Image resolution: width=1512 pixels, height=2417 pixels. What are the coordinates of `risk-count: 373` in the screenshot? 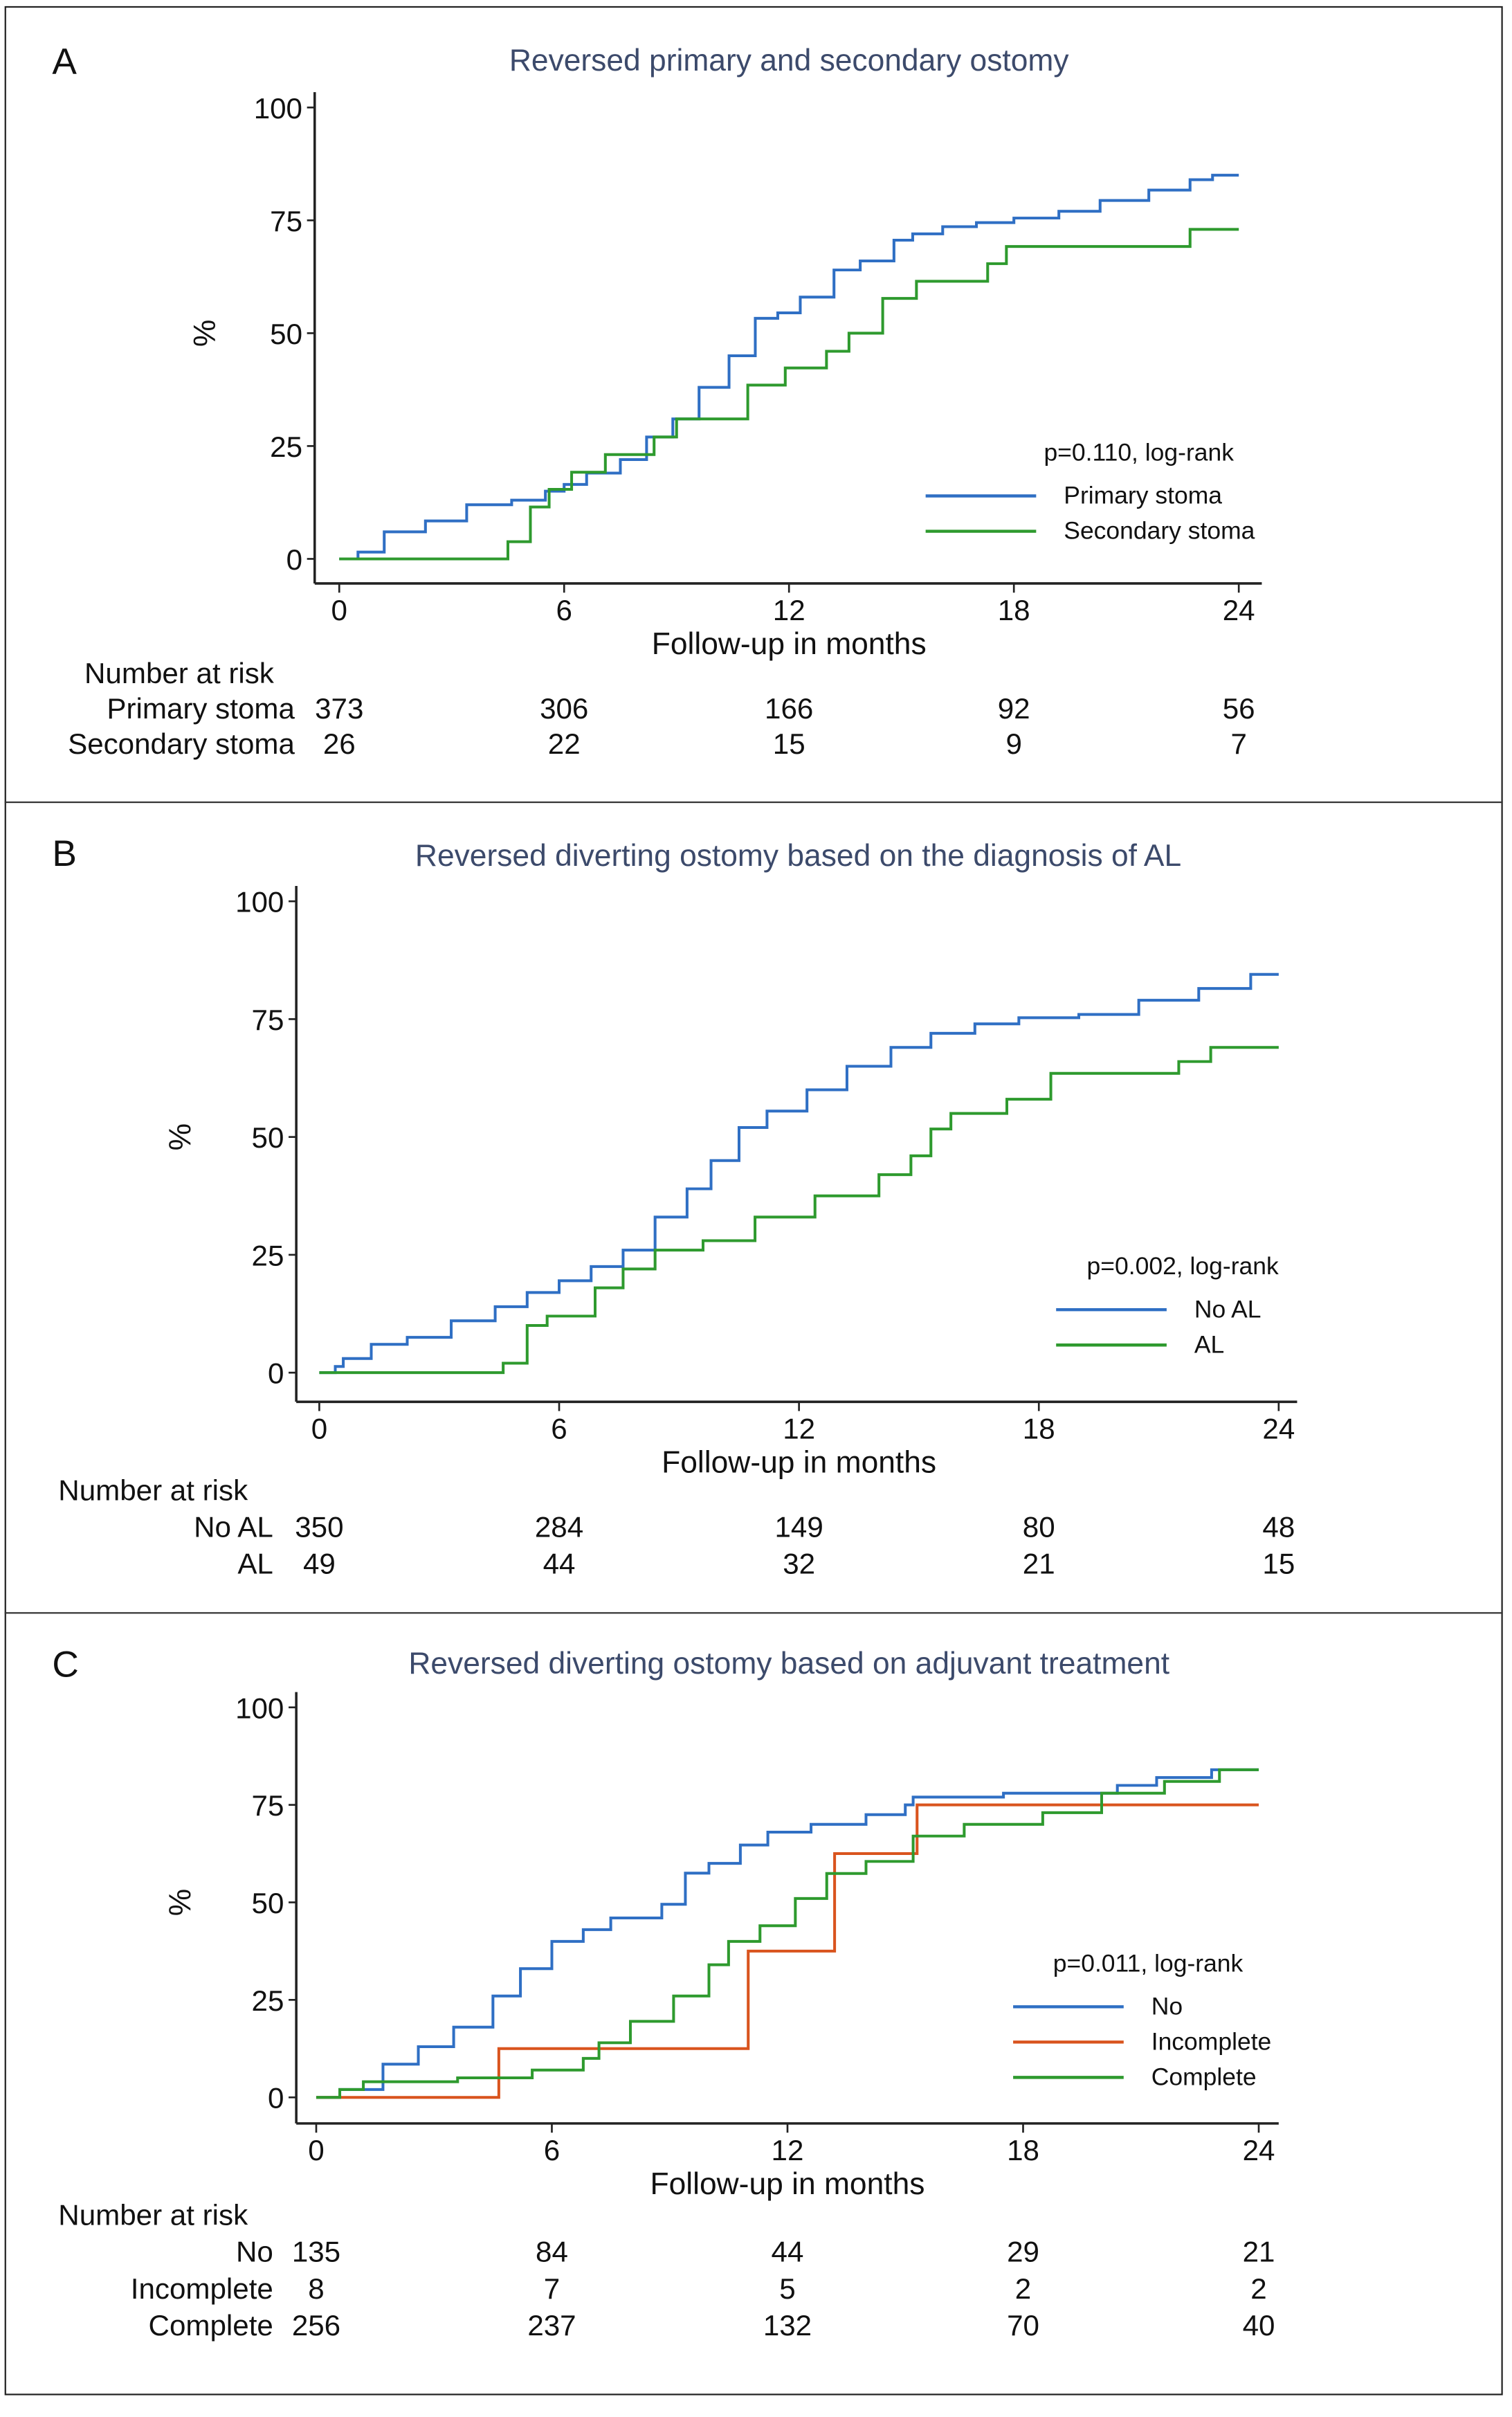 It's located at (339, 708).